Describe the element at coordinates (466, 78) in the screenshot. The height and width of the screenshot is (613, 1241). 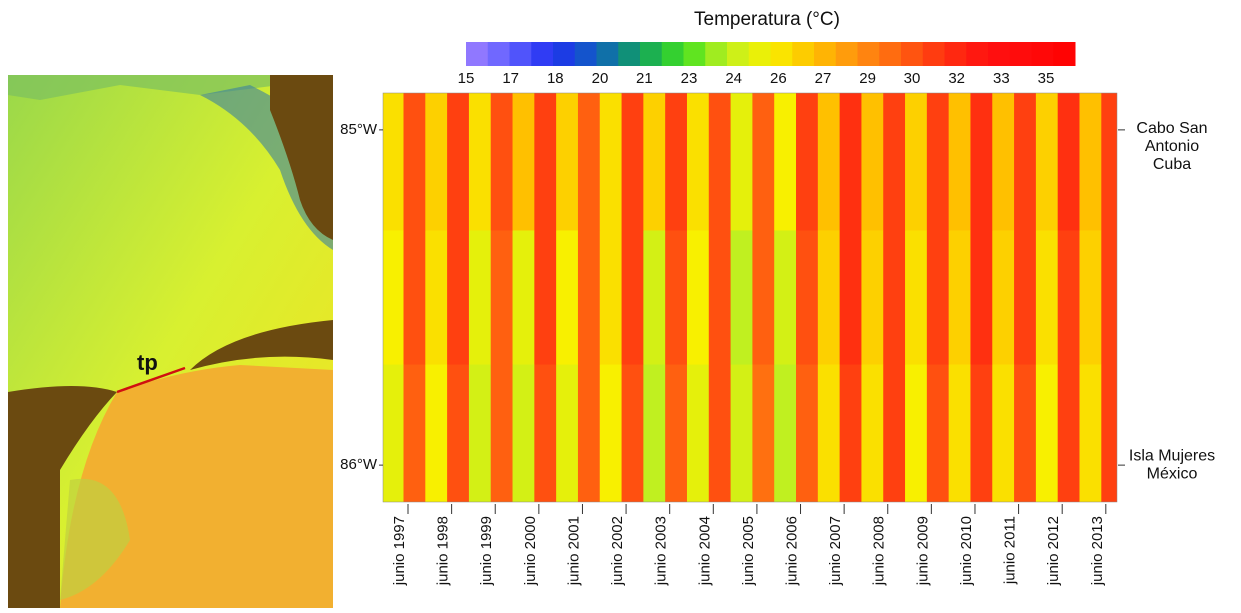
I see `colorbar-tick-label: 15` at that location.